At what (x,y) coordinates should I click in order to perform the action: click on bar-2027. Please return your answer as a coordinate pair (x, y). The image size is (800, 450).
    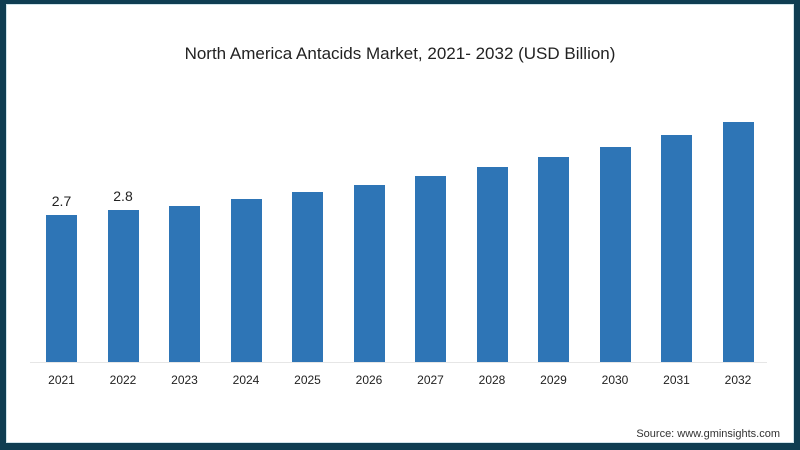
    Looking at the image, I should click on (430, 268).